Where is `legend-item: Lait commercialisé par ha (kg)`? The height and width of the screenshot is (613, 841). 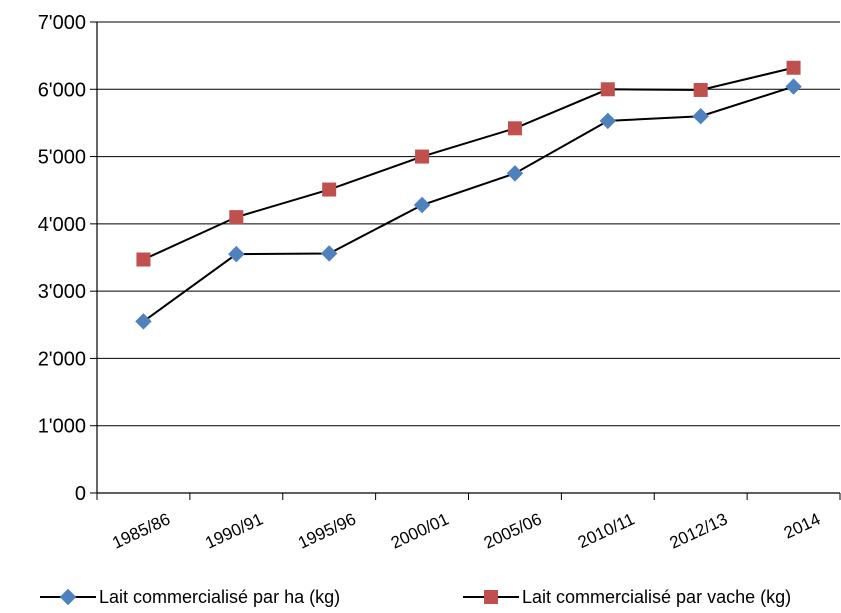 legend-item: Lait commercialisé par ha (kg) is located at coordinates (190, 597).